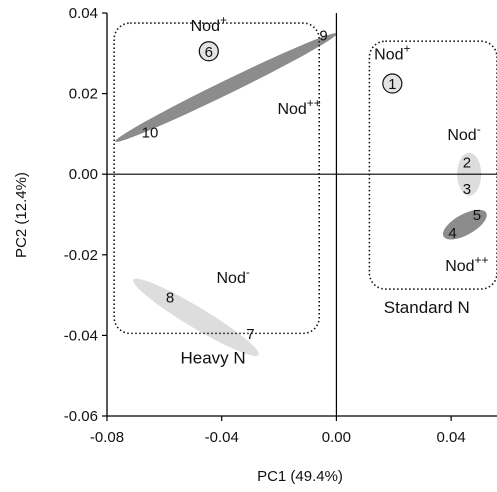  I want to click on point-label-5: 5, so click(477, 215).